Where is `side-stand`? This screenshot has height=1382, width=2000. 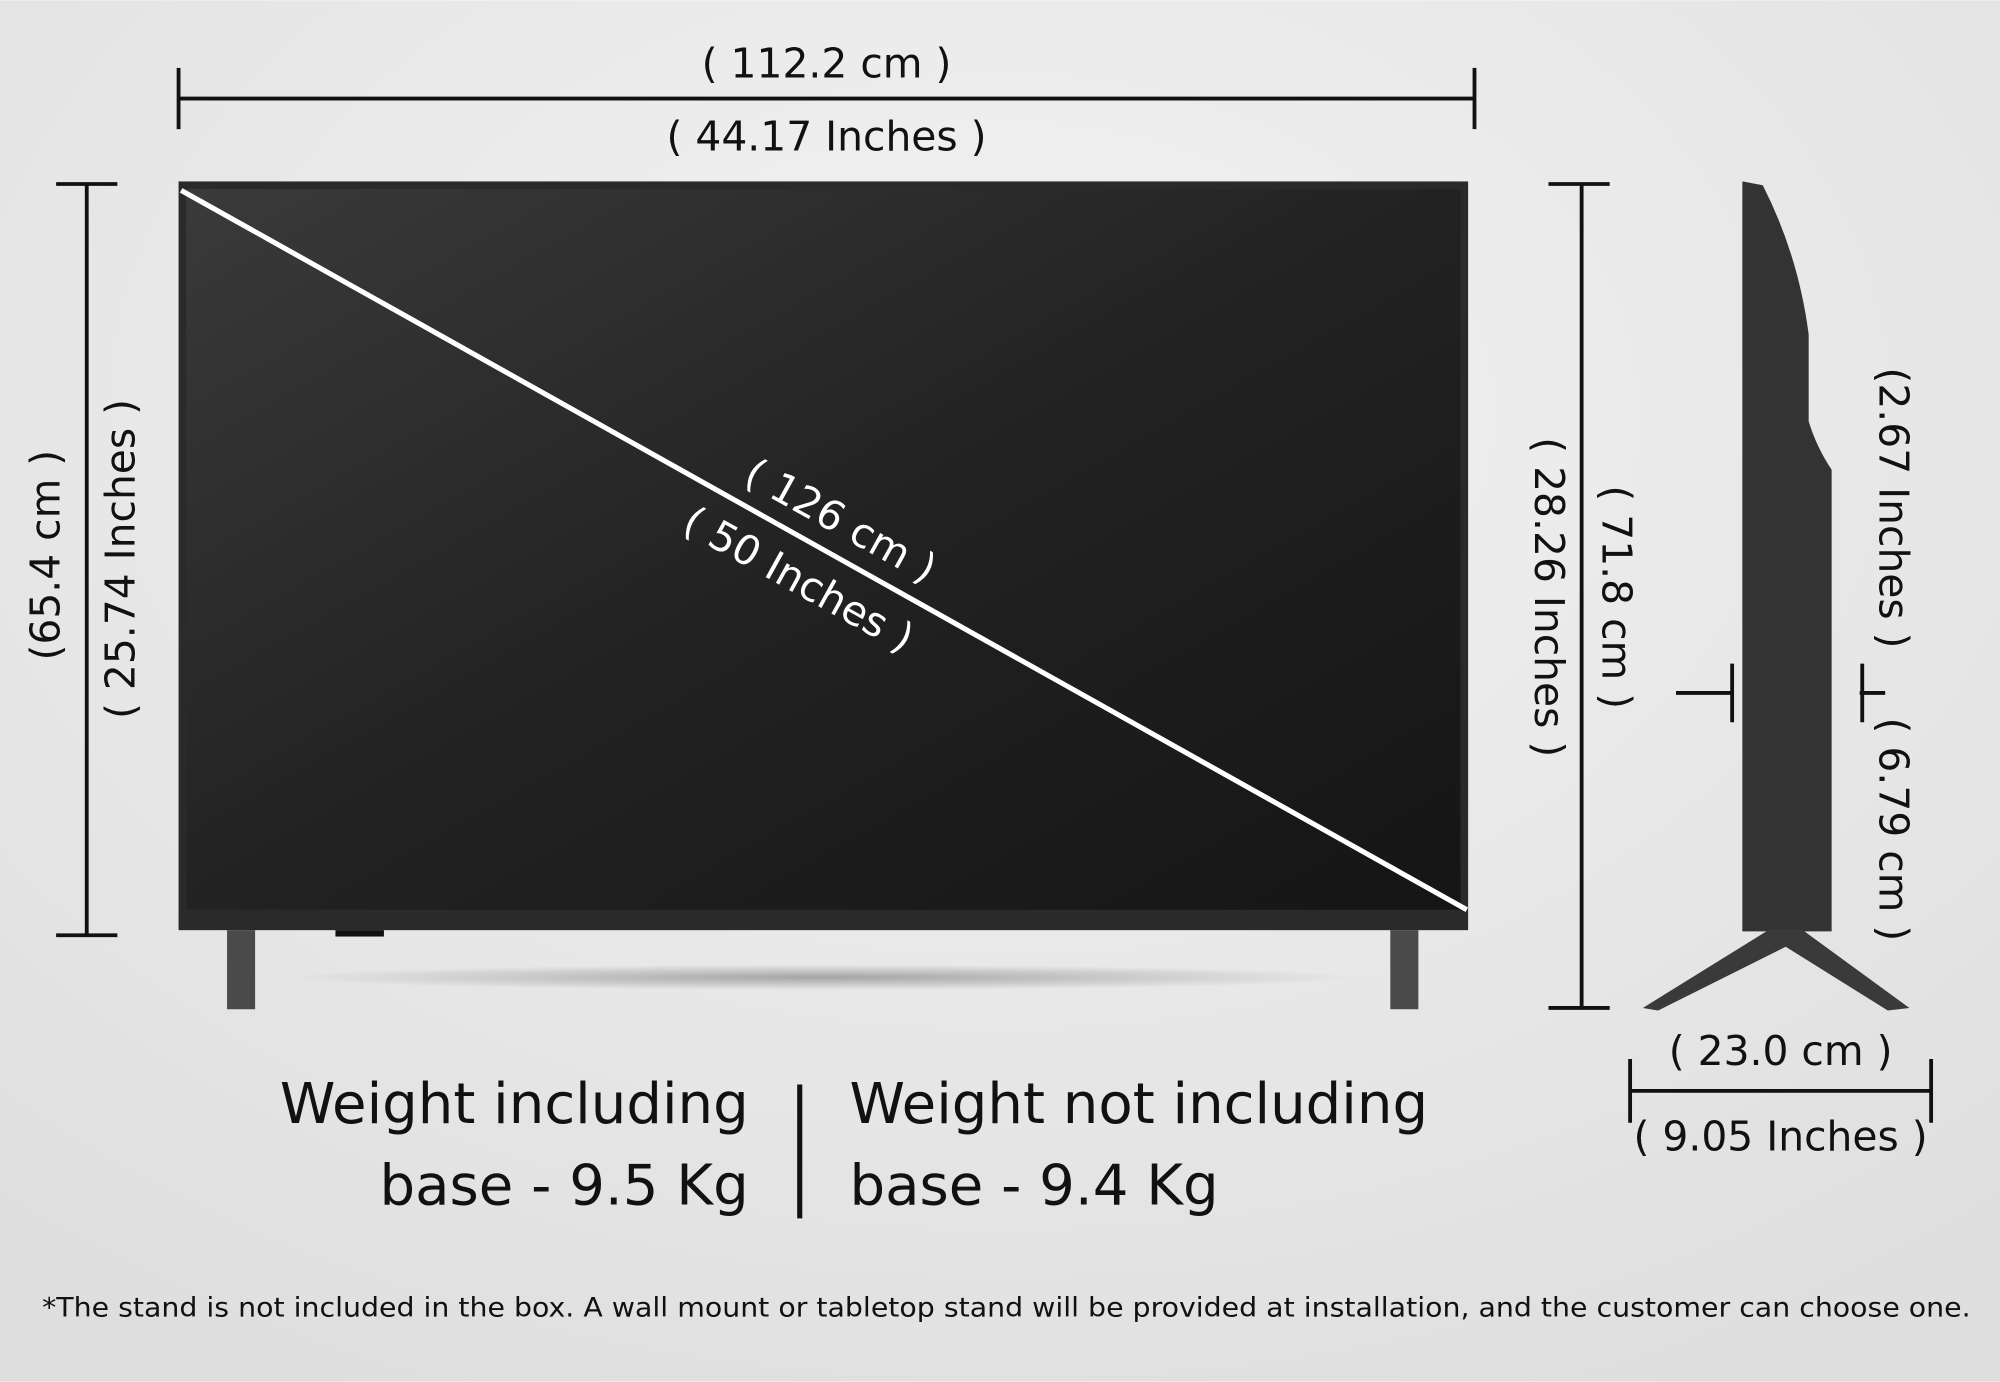
side-stand is located at coordinates (1776, 969).